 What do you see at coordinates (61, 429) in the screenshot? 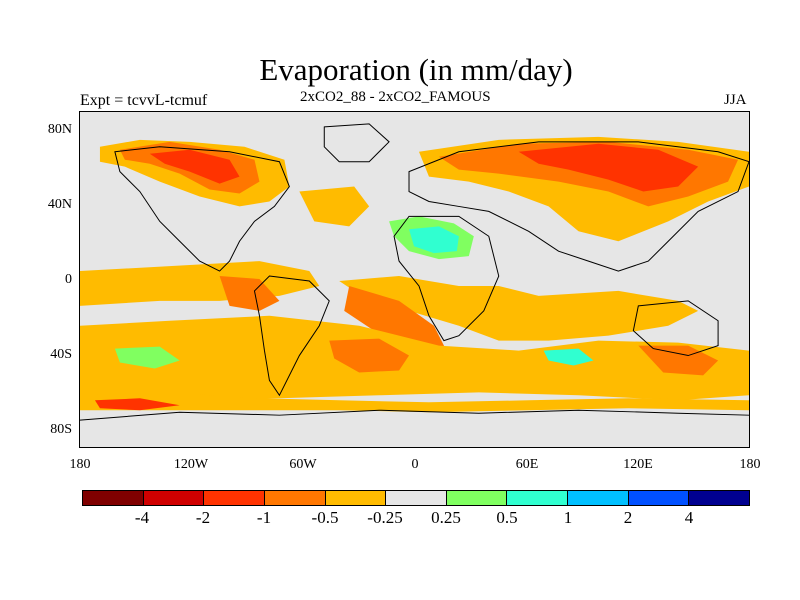
I see `lat-tick: 80S` at bounding box center [61, 429].